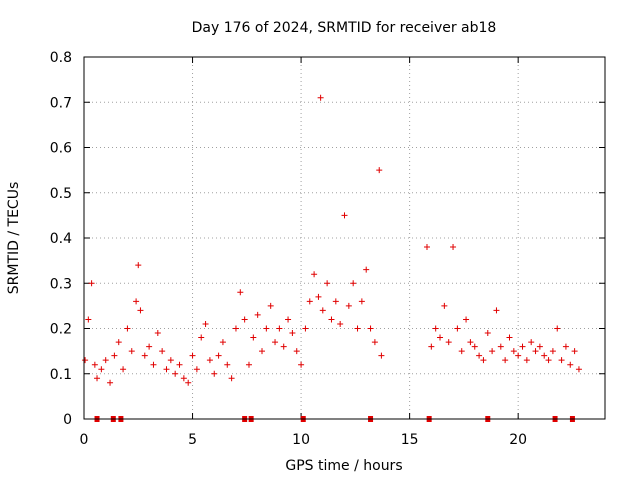 Image resolution: width=640 pixels, height=480 pixels. Describe the element at coordinates (410, 440) in the screenshot. I see `x-tick-label: 15` at that location.